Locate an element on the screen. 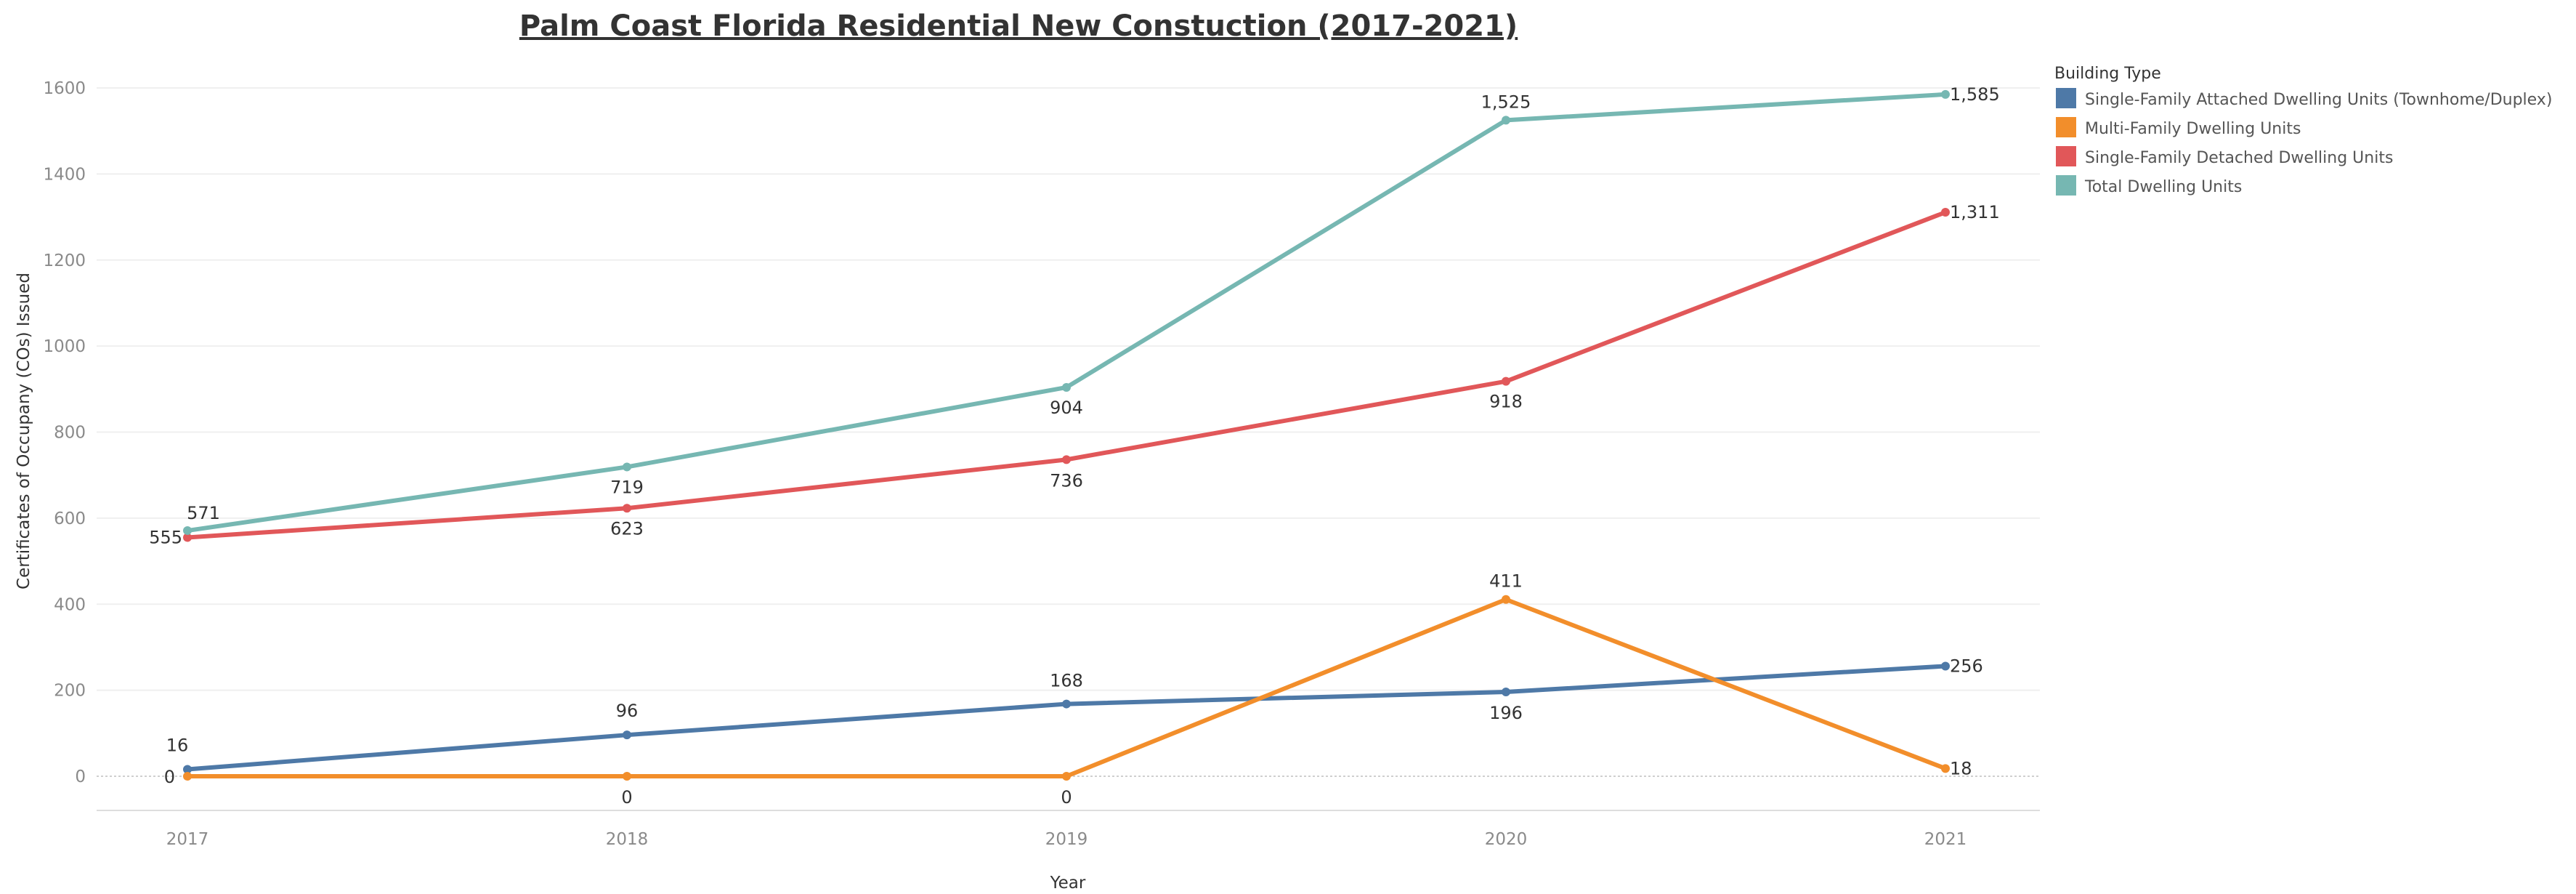 Image resolution: width=2576 pixels, height=894 pixels. x-axis-title: Year is located at coordinates (1068, 883).